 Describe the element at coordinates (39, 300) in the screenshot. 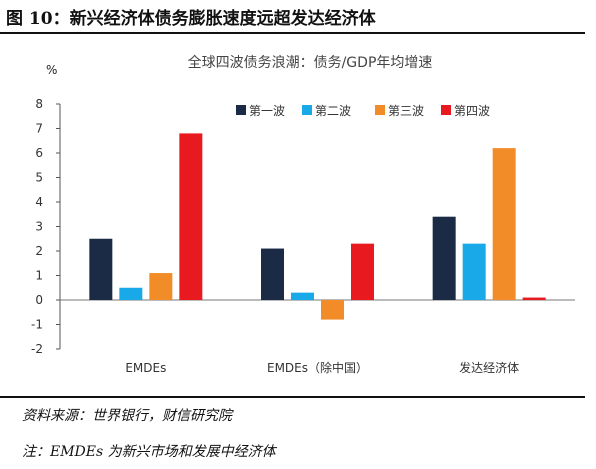

I see `y-tick-label: 0` at that location.